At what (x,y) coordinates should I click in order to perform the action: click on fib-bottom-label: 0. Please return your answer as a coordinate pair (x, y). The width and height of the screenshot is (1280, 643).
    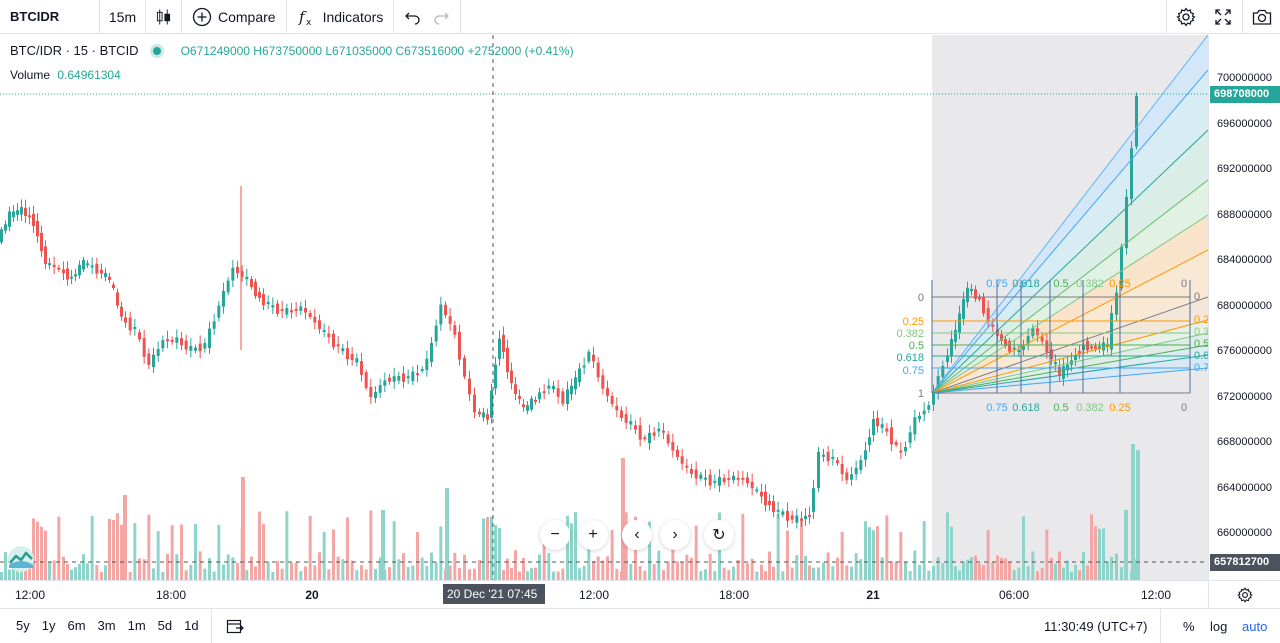
    Looking at the image, I should click on (1184, 408).